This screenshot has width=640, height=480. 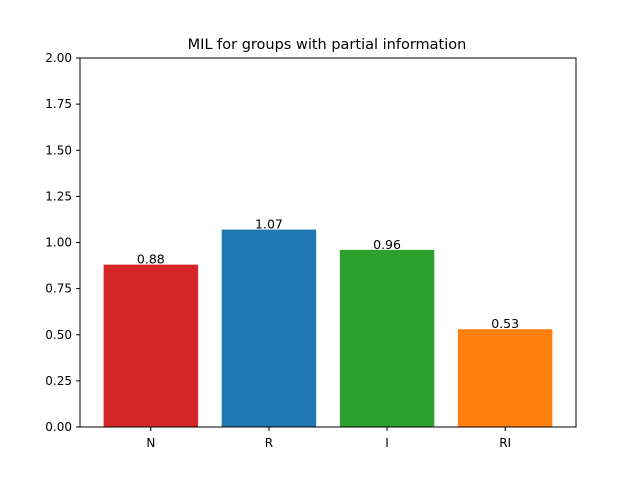 What do you see at coordinates (328, 274) in the screenshot?
I see `data-labels: 0.88 1.07 0.96 0.53` at bounding box center [328, 274].